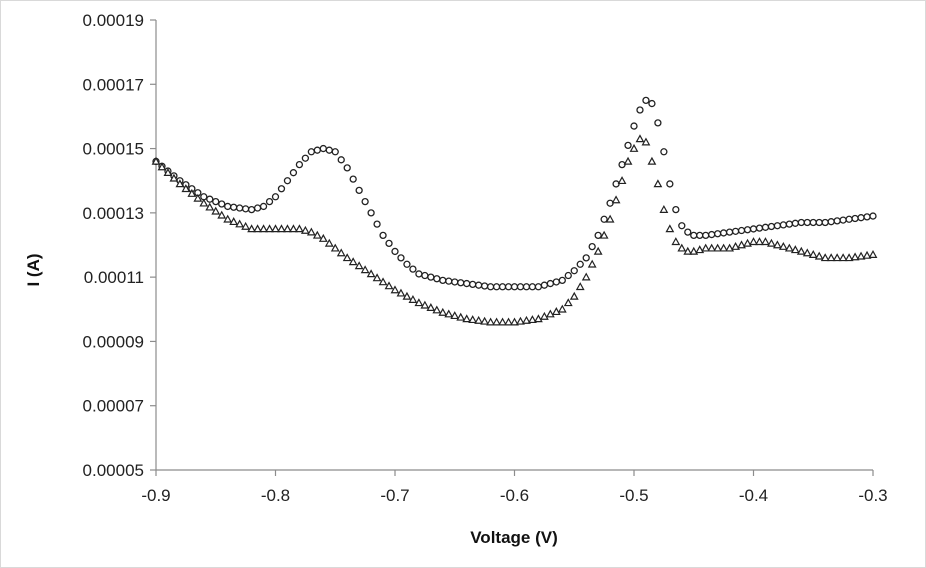 The image size is (926, 568). What do you see at coordinates (155, 495) in the screenshot?
I see `x-tick-label: -0.9` at bounding box center [155, 495].